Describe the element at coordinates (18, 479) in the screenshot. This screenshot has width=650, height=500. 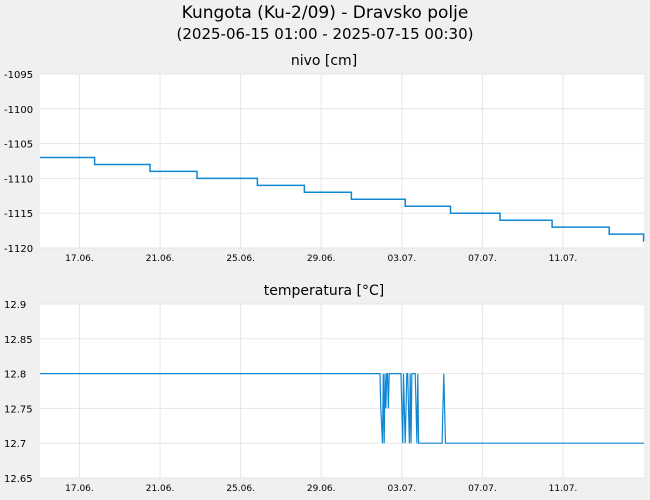
I see `temperature-y-tick-label: 12.65` at that location.